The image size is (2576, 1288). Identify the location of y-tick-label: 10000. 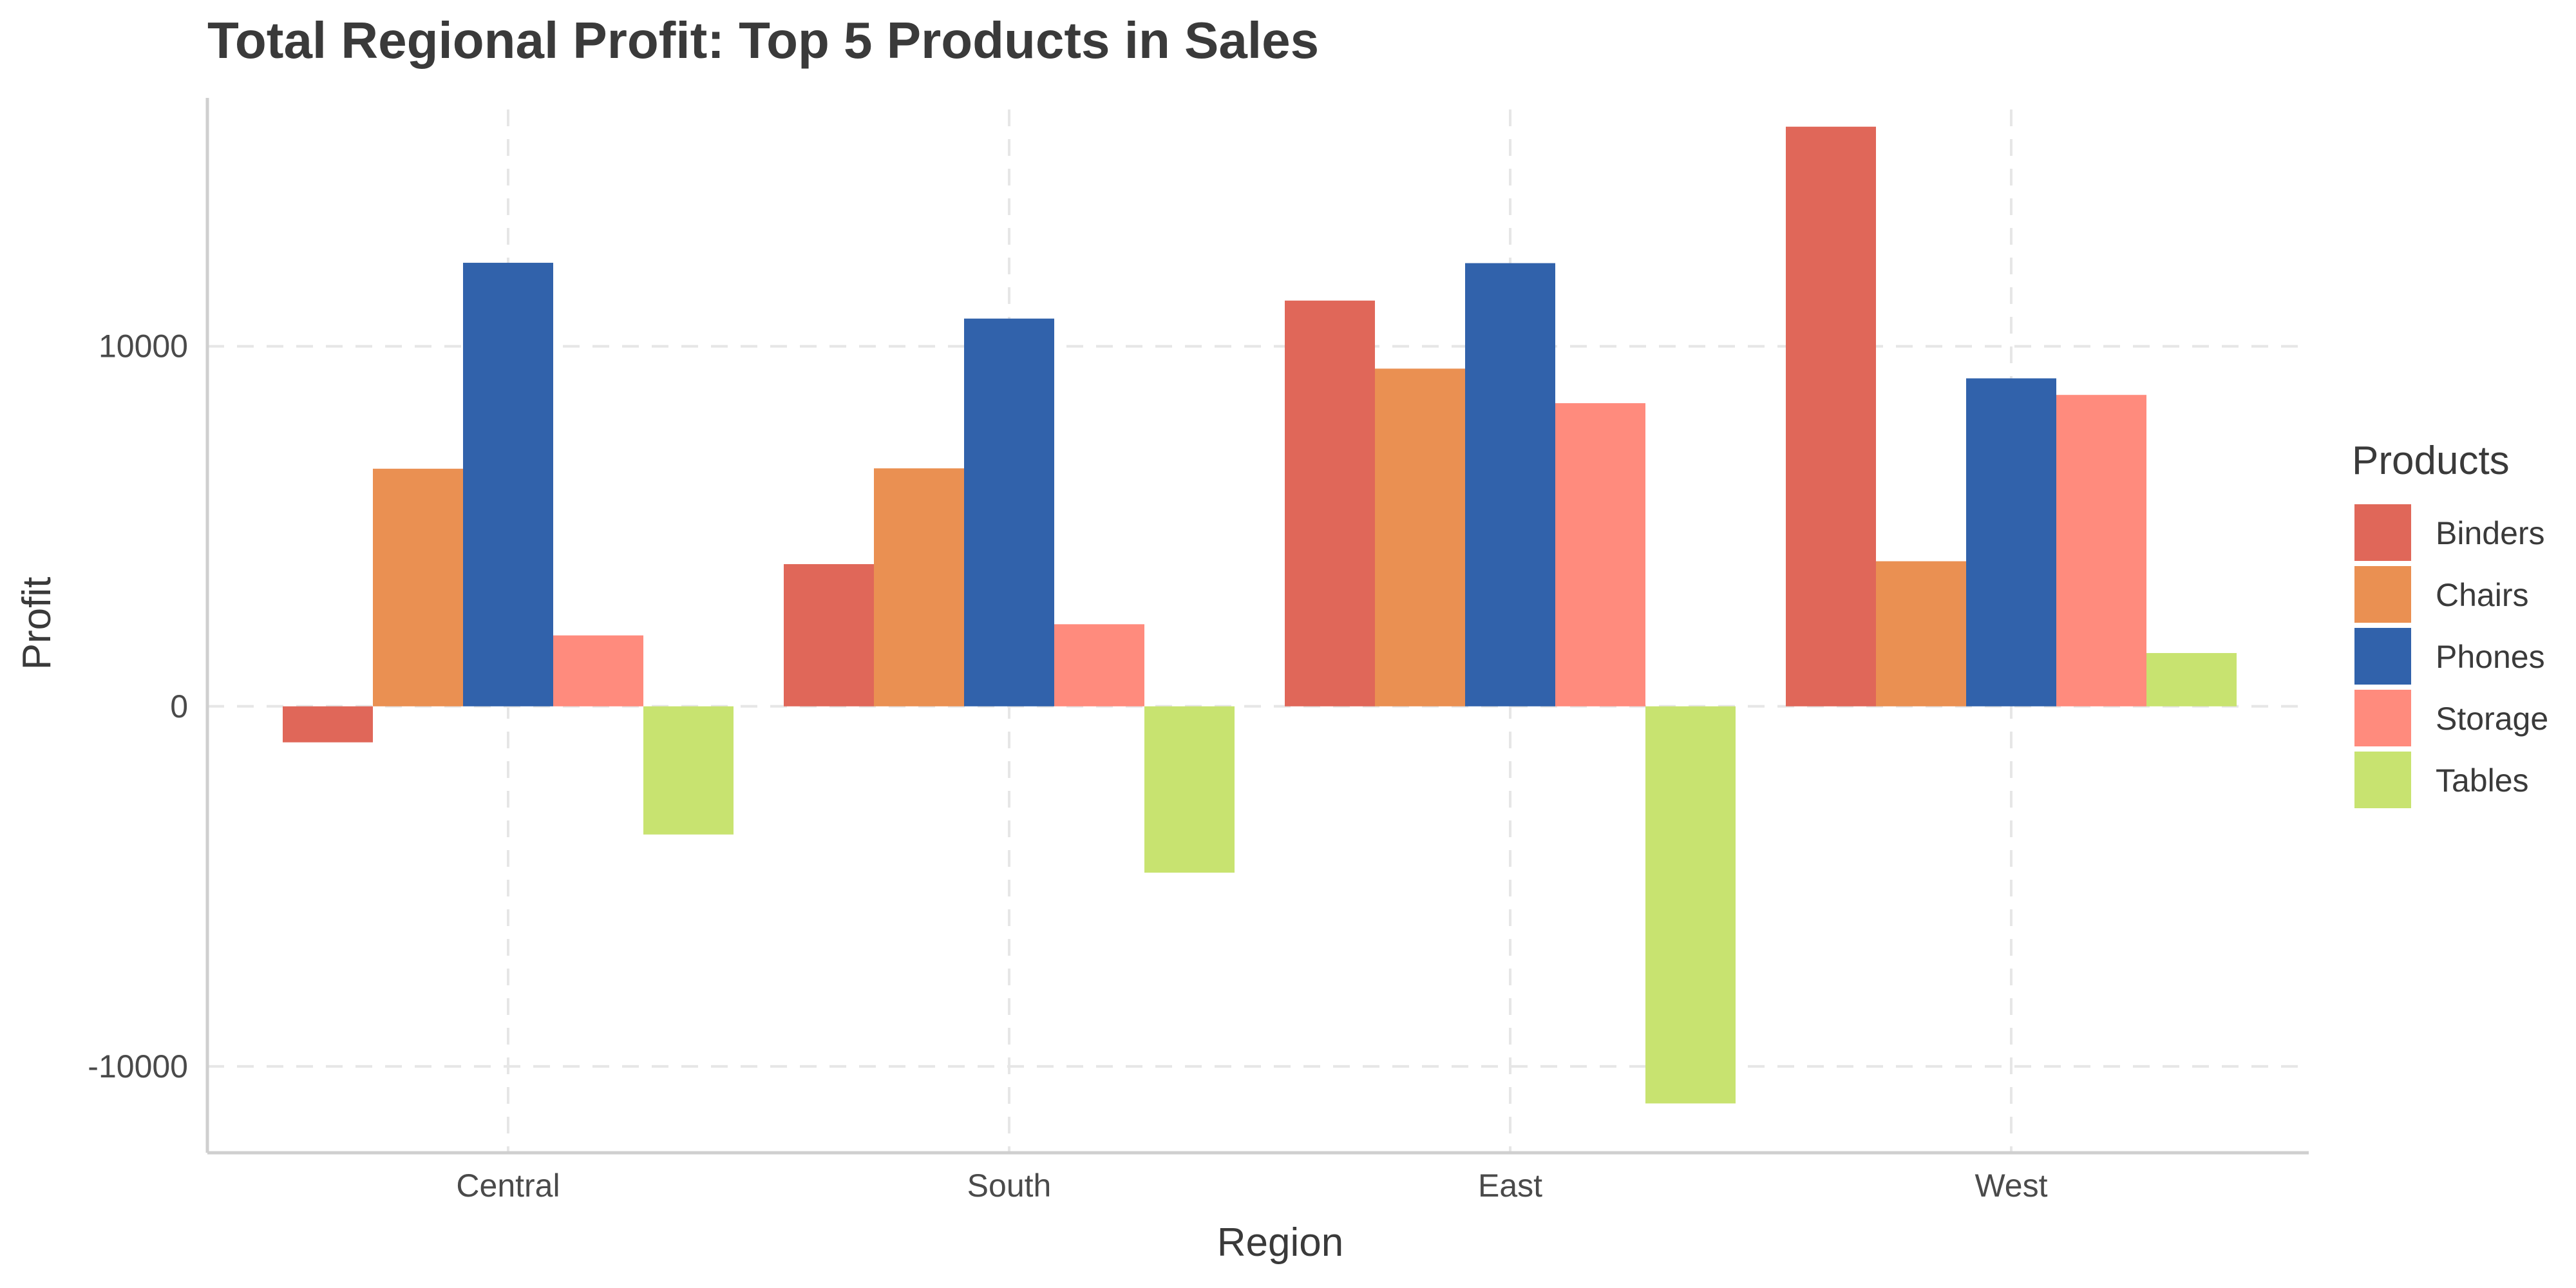
(143, 347).